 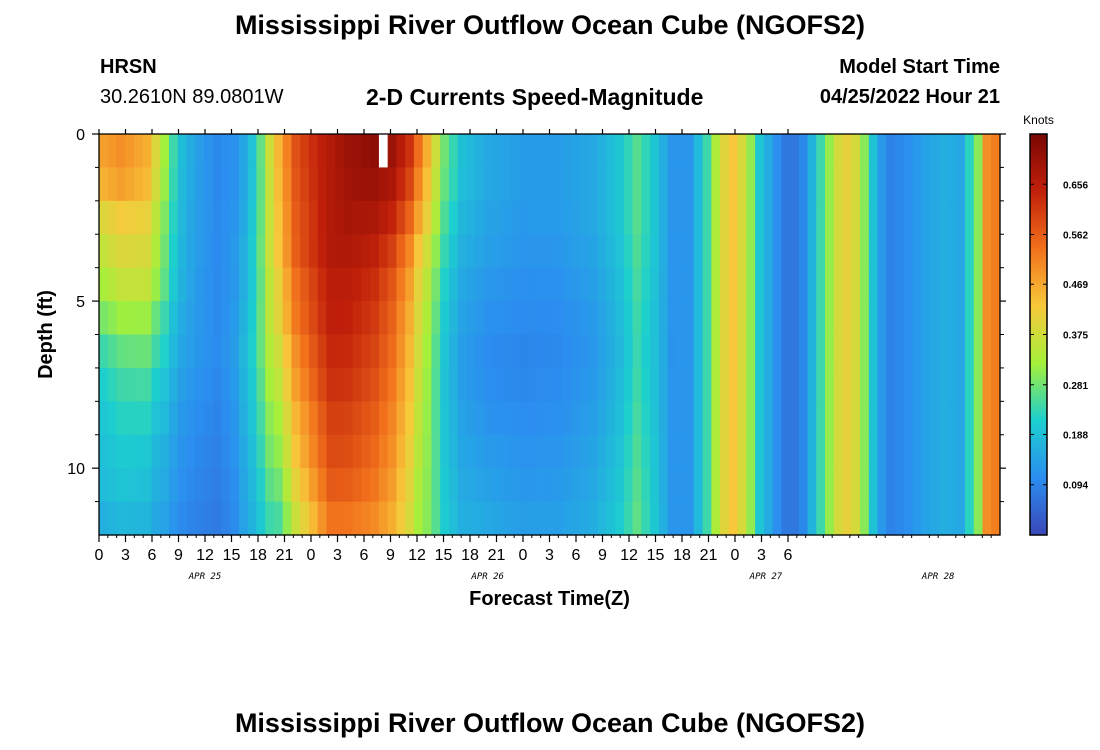 I want to click on colorbar-tick-label: 0.469, so click(x=1075, y=285).